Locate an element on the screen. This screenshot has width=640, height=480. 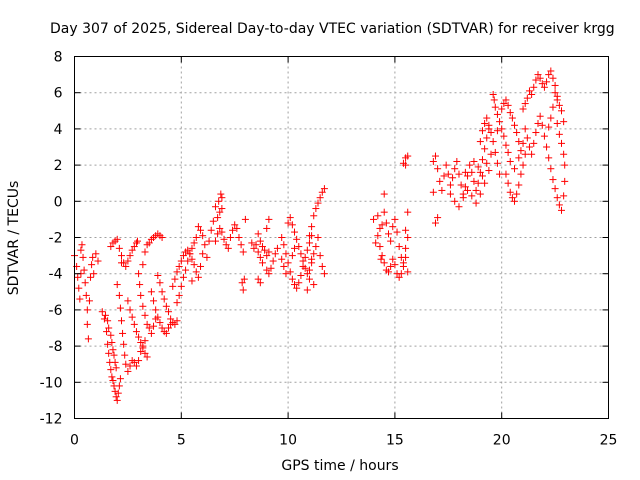
y-tick-label: 8 is located at coordinates (58, 58).